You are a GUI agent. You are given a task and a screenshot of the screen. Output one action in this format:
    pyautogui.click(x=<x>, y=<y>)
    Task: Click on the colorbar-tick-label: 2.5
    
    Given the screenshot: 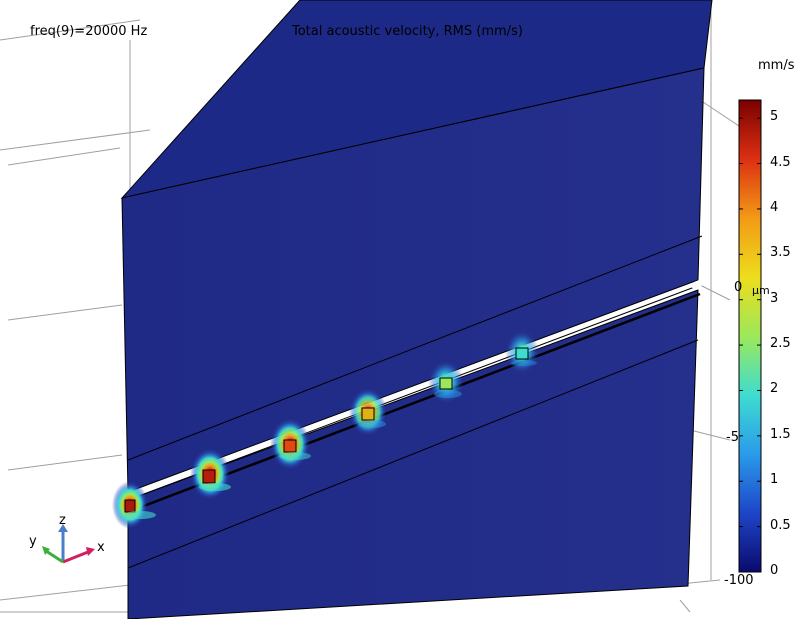 What is the action you would take?
    pyautogui.click(x=780, y=344)
    